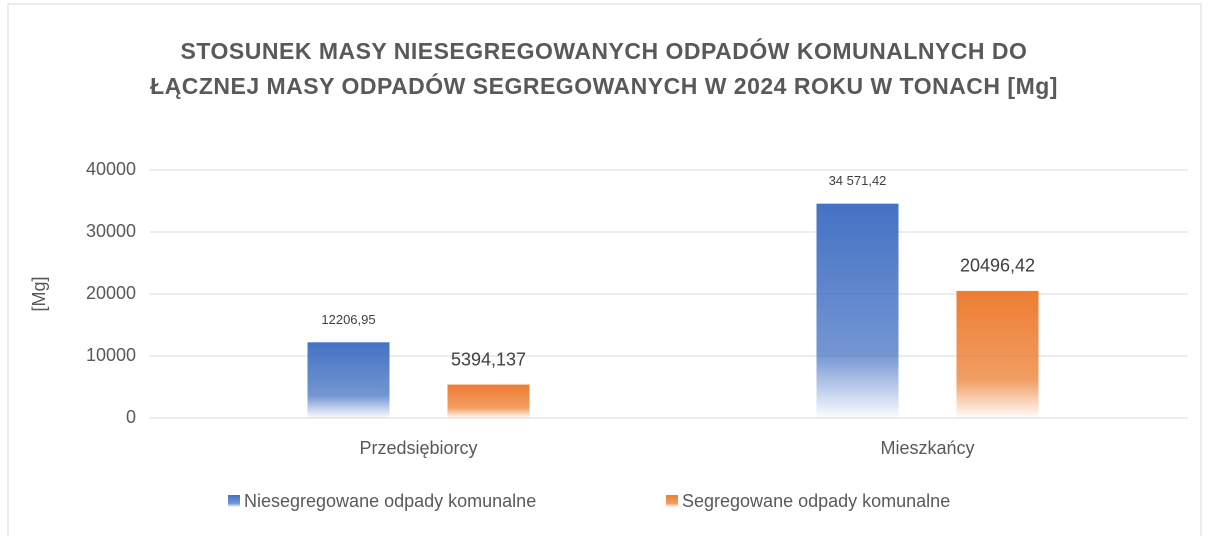 This screenshot has height=536, width=1208. What do you see at coordinates (858, 180) in the screenshot?
I see `data-label: 34 571,42` at bounding box center [858, 180].